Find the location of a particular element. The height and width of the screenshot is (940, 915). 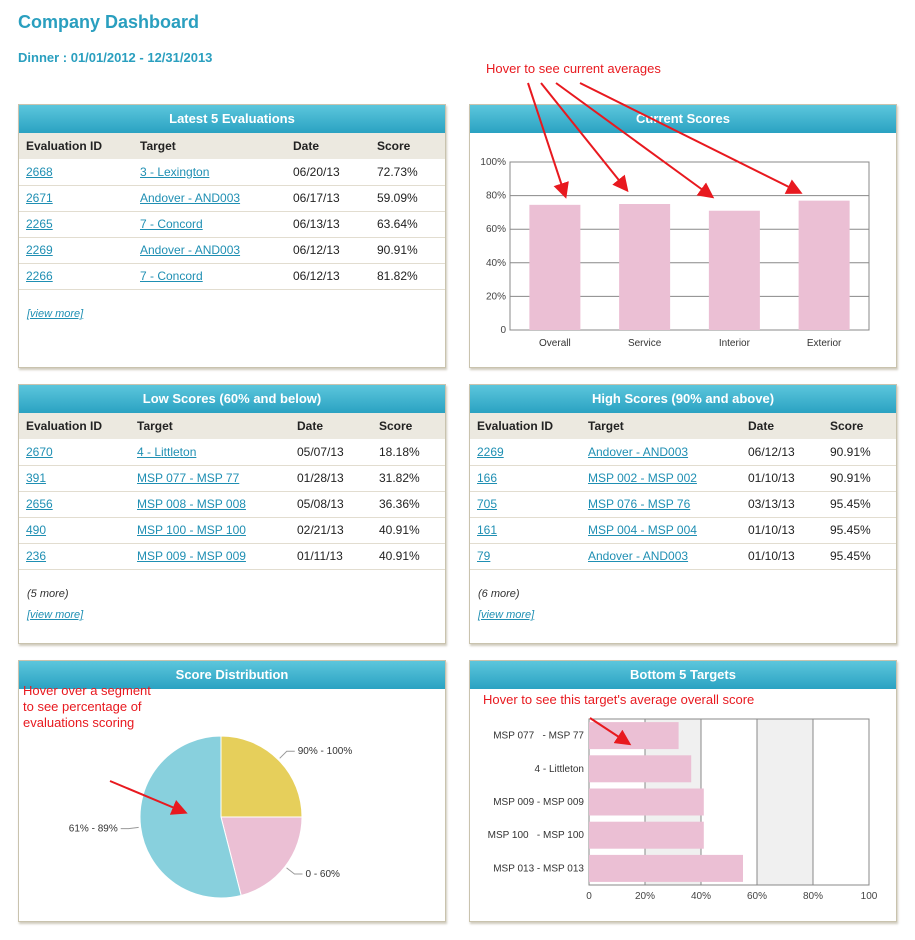

slice-label: 90% - 100% is located at coordinates (325, 751).